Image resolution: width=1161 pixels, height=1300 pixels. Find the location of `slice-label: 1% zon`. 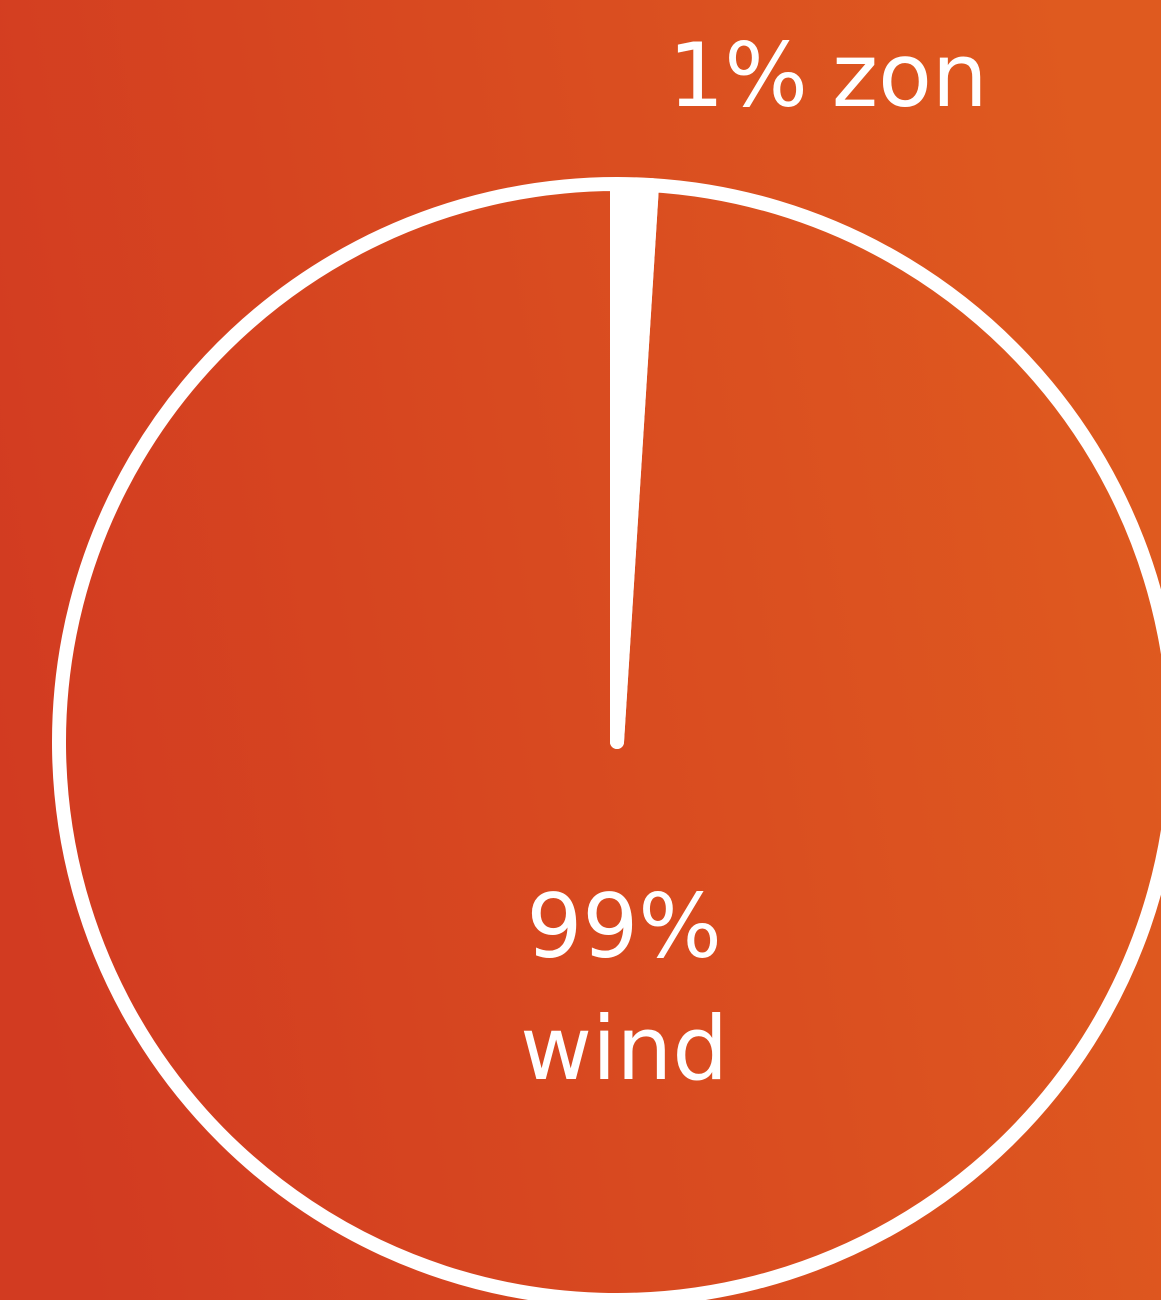

slice-label: 1% zon is located at coordinates (827, 75).